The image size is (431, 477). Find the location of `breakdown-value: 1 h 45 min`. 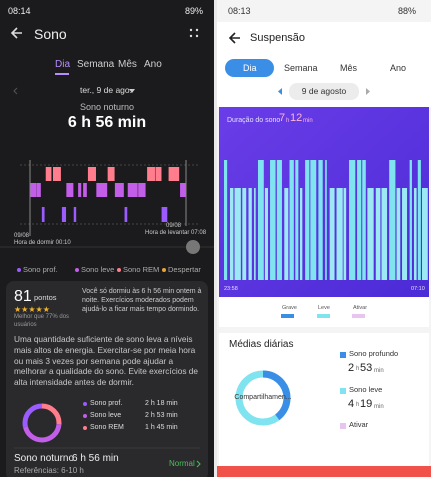

breakdown-value: 1 h 45 min is located at coordinates (161, 427).